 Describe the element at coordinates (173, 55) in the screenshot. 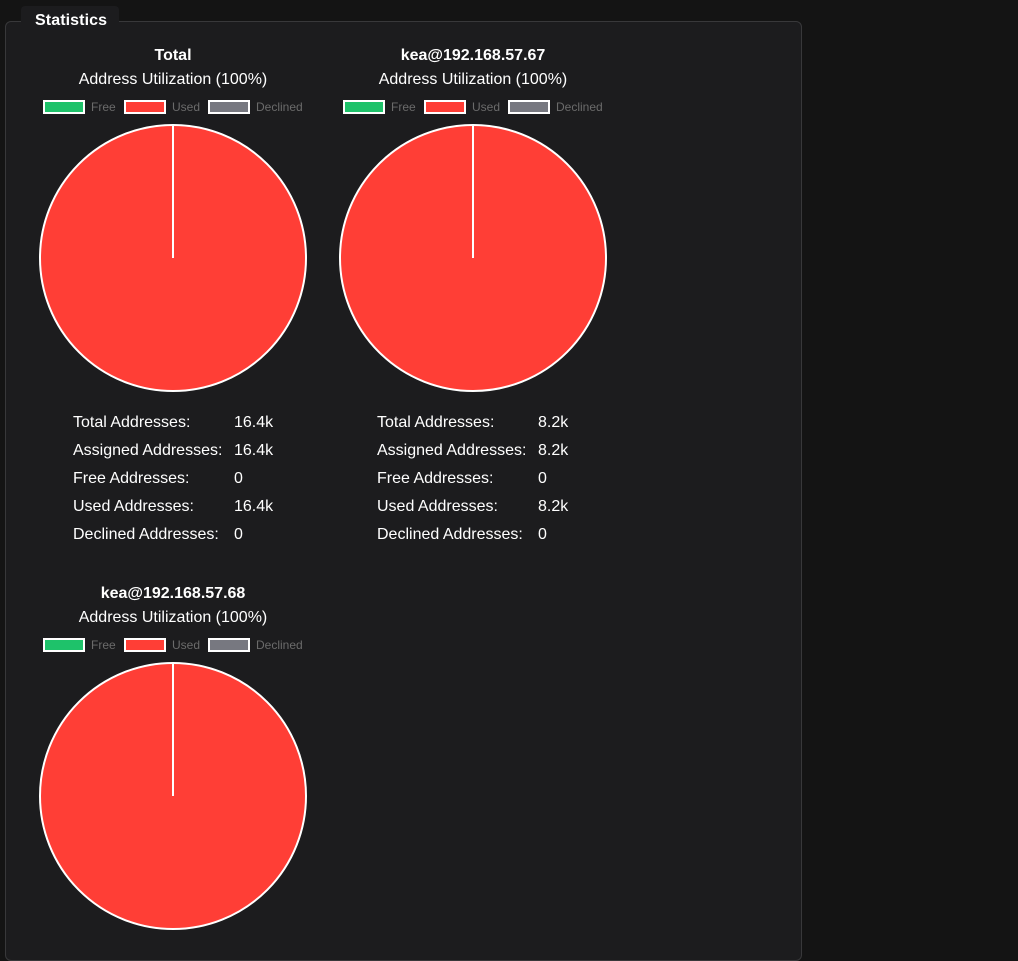

I see `chart-title: Total` at that location.